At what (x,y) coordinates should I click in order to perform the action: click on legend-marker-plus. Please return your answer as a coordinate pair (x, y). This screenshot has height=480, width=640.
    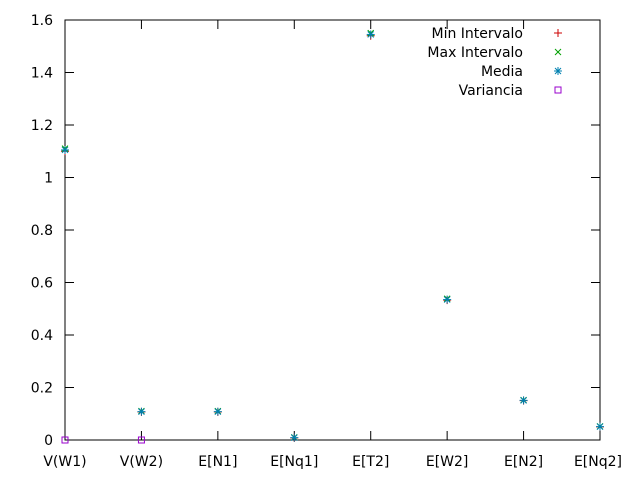
    Looking at the image, I should click on (558, 33).